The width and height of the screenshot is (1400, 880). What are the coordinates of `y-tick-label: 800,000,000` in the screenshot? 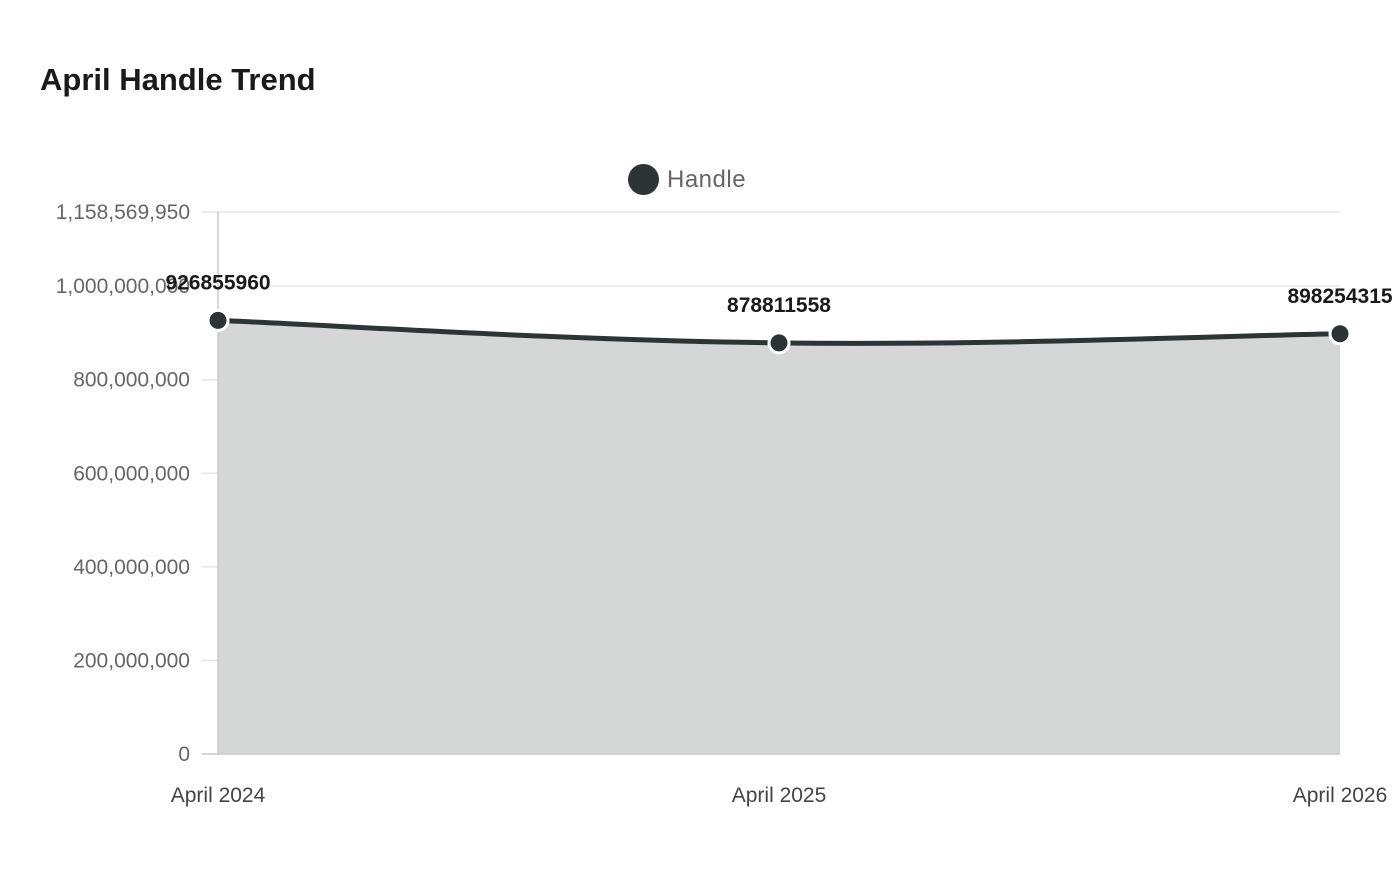 It's located at (131, 380).